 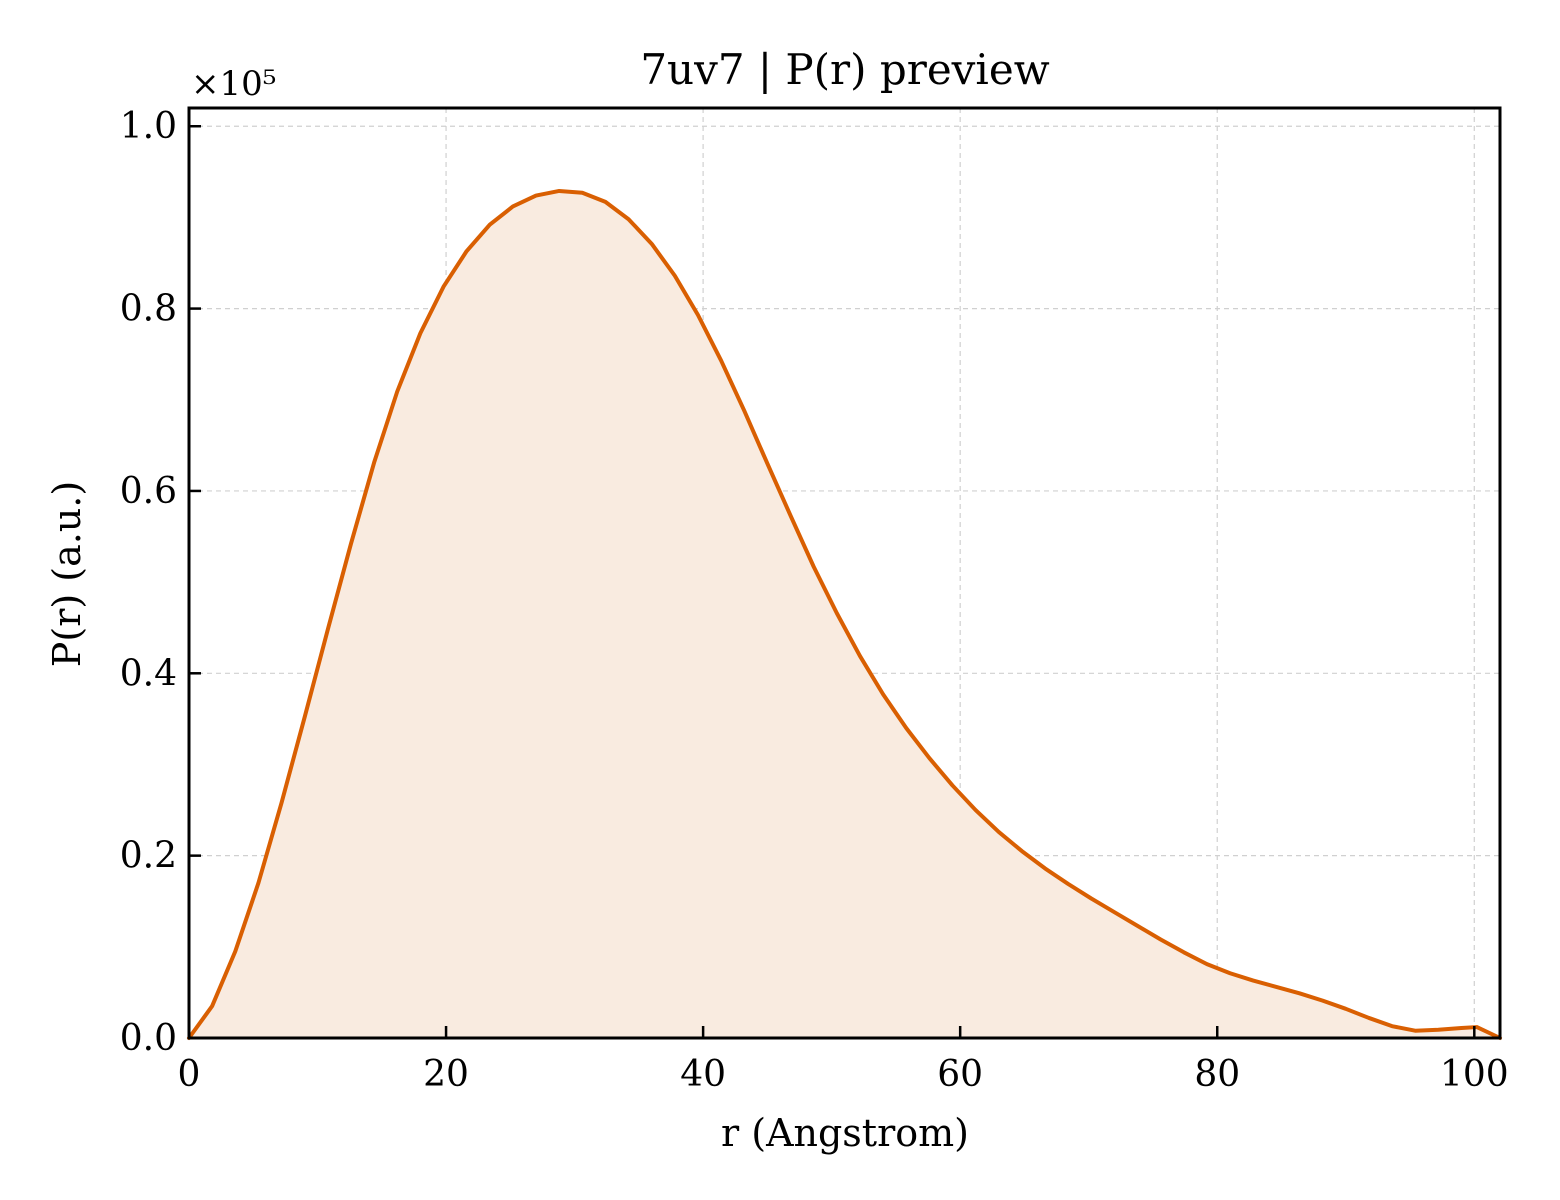 What do you see at coordinates (148, 673) in the screenshot?
I see `y-tick-label: 0.4` at bounding box center [148, 673].